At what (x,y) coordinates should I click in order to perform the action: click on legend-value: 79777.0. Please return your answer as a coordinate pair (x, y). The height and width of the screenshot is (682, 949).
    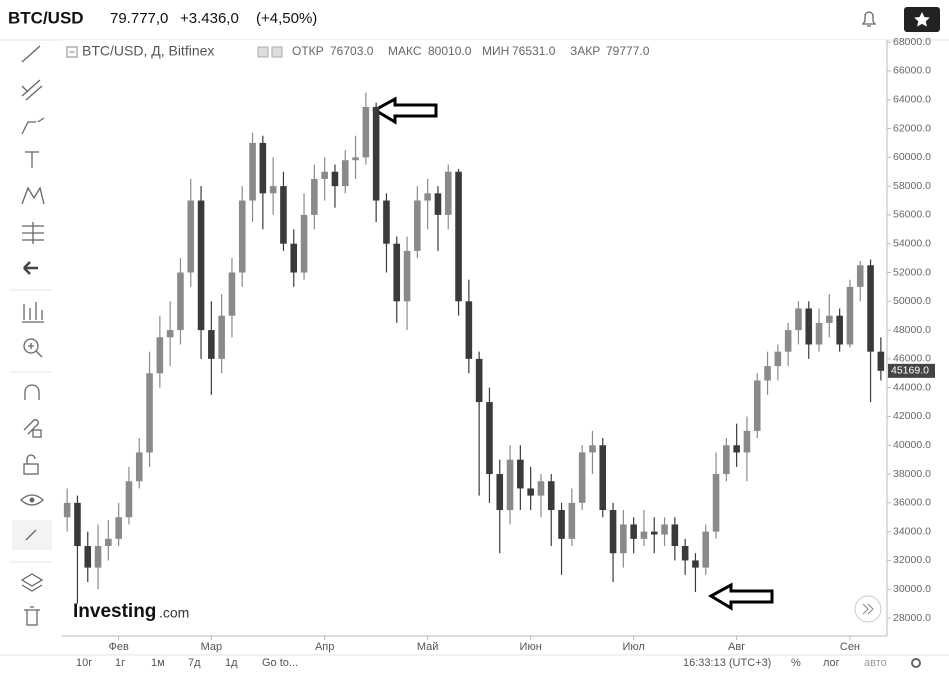
    Looking at the image, I should click on (628, 51).